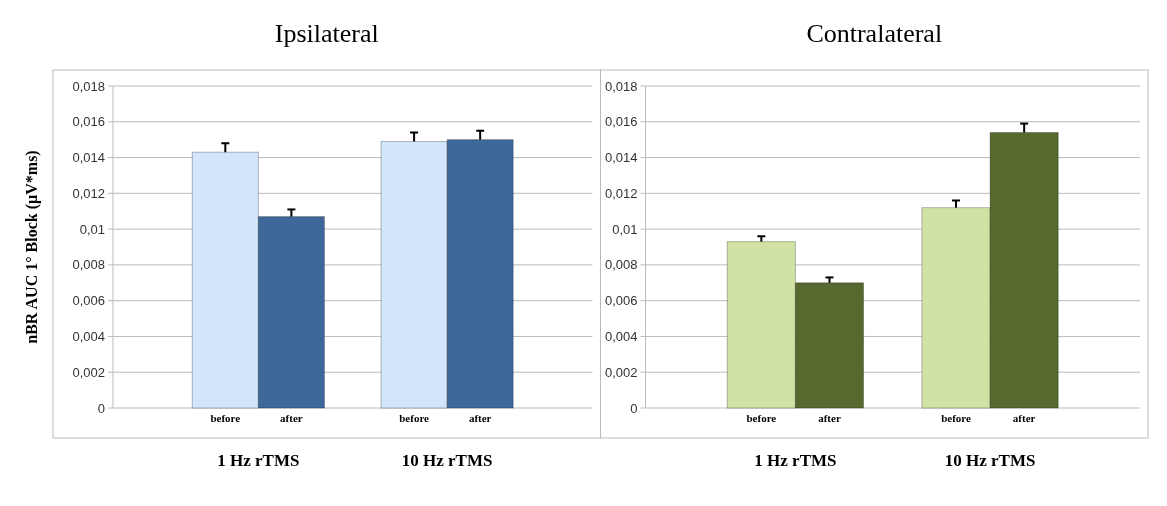 The height and width of the screenshot is (506, 1167). What do you see at coordinates (32, 247) in the screenshot?
I see `y-axis-title: nBR AUC 1° Block (µV*ms)` at bounding box center [32, 247].